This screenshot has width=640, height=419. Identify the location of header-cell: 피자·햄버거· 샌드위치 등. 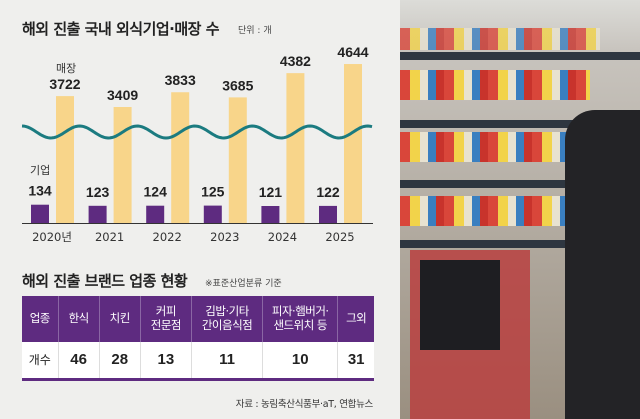
(300, 319).